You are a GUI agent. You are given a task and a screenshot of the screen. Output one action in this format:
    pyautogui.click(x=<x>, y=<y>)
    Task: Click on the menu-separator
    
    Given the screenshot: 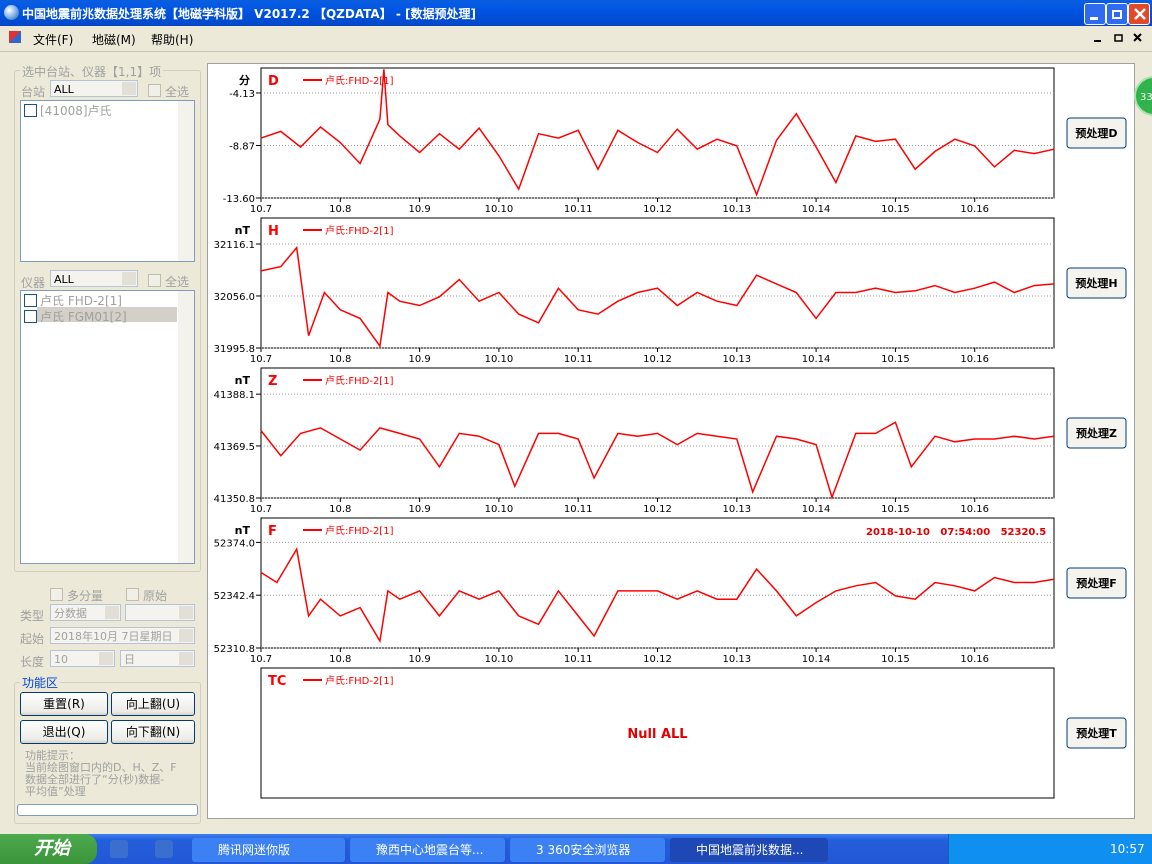 What is the action you would take?
    pyautogui.click(x=576, y=51)
    